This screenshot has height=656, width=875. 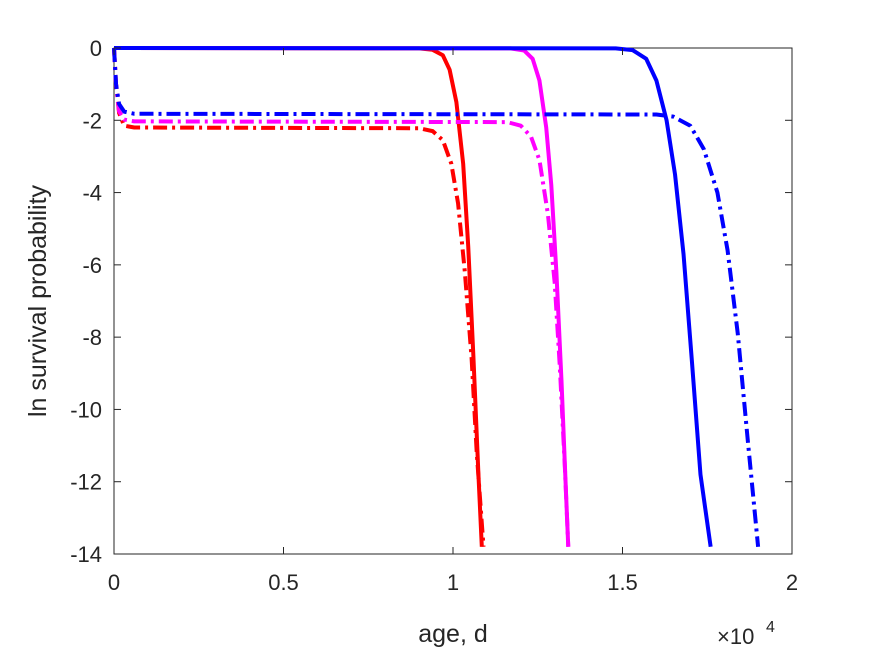 I want to click on x-axis-label: age, d, so click(x=453, y=634).